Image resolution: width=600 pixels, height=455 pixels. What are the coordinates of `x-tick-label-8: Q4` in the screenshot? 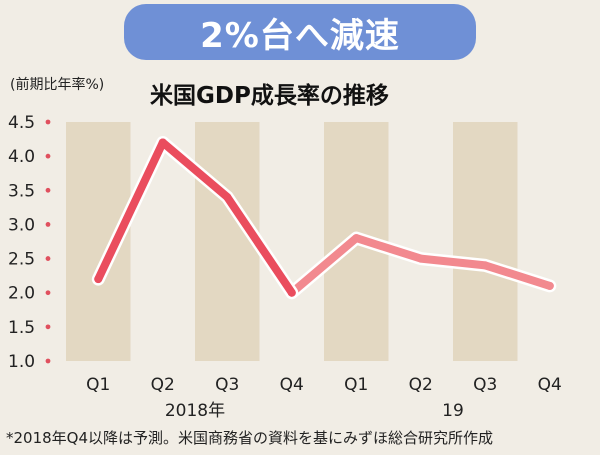 It's located at (550, 385).